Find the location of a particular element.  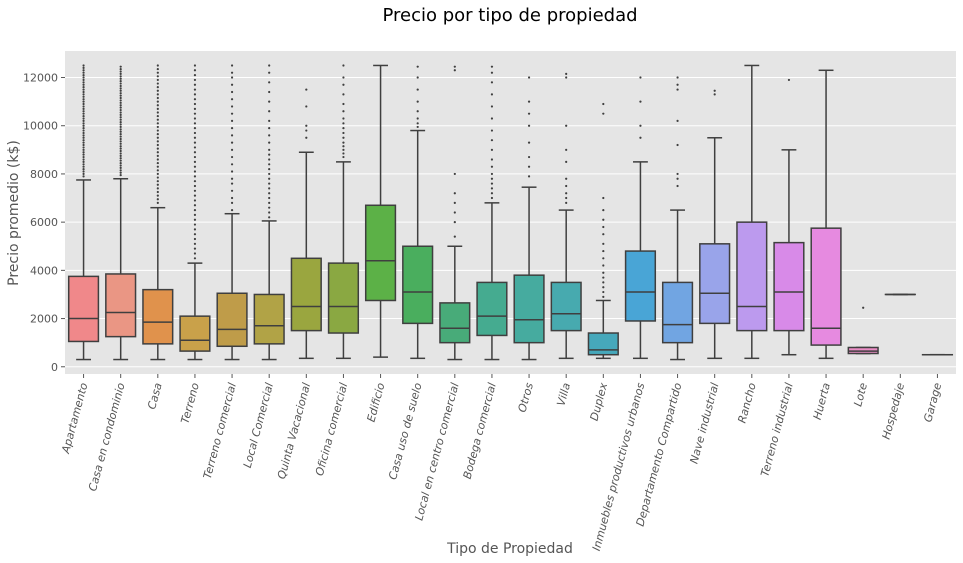

x-tick-label: Nave industrial is located at coordinates (705, 423).